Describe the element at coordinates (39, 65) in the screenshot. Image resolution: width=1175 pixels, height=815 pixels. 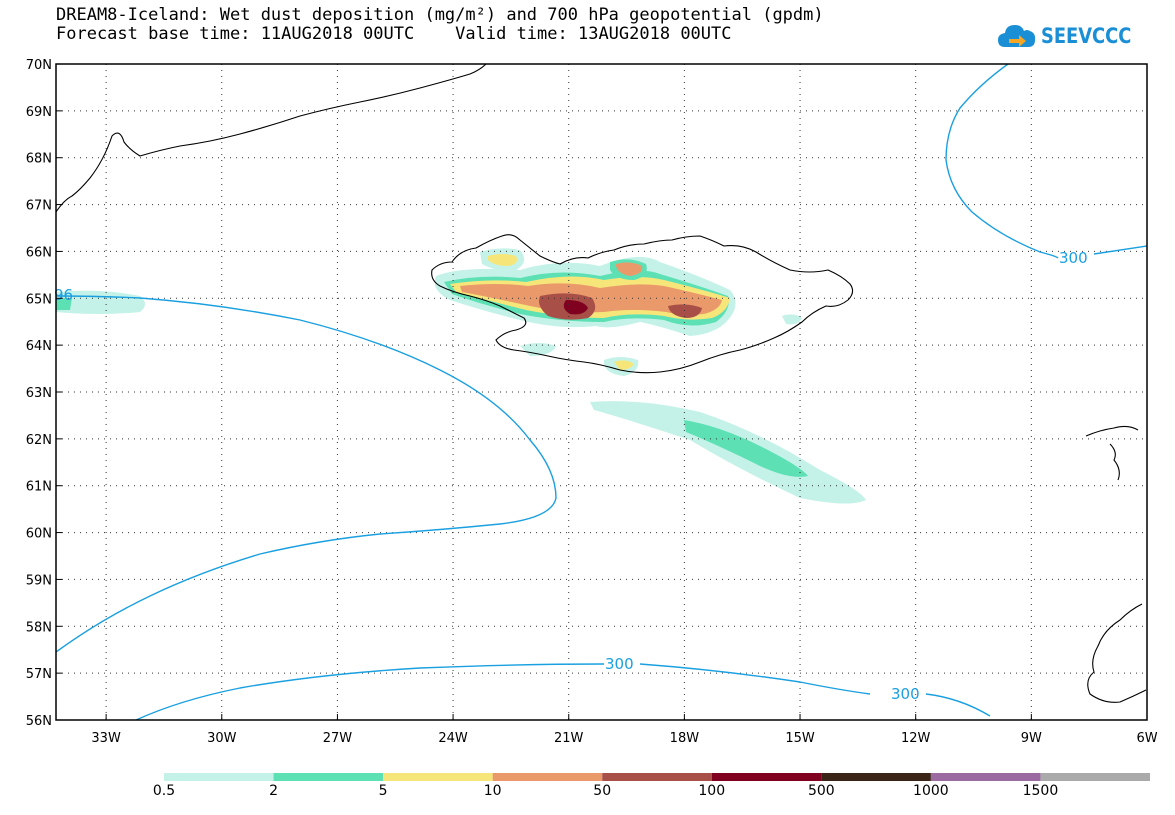
I see `lat-tick-label: 70N` at that location.